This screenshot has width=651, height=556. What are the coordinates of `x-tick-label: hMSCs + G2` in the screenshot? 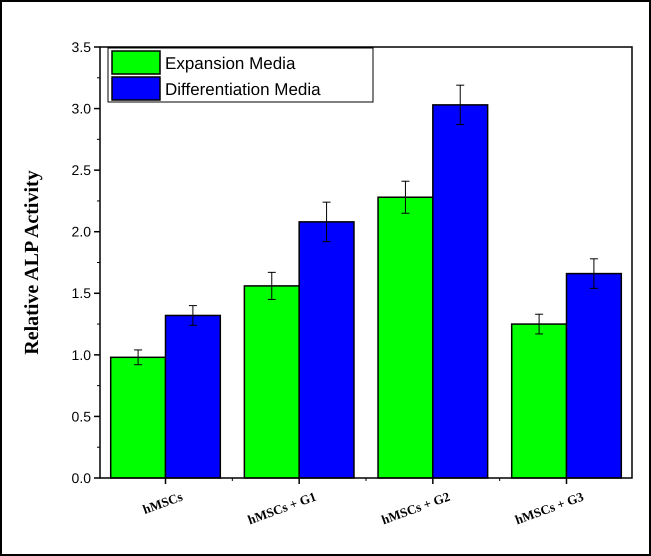 It's located at (415, 508).